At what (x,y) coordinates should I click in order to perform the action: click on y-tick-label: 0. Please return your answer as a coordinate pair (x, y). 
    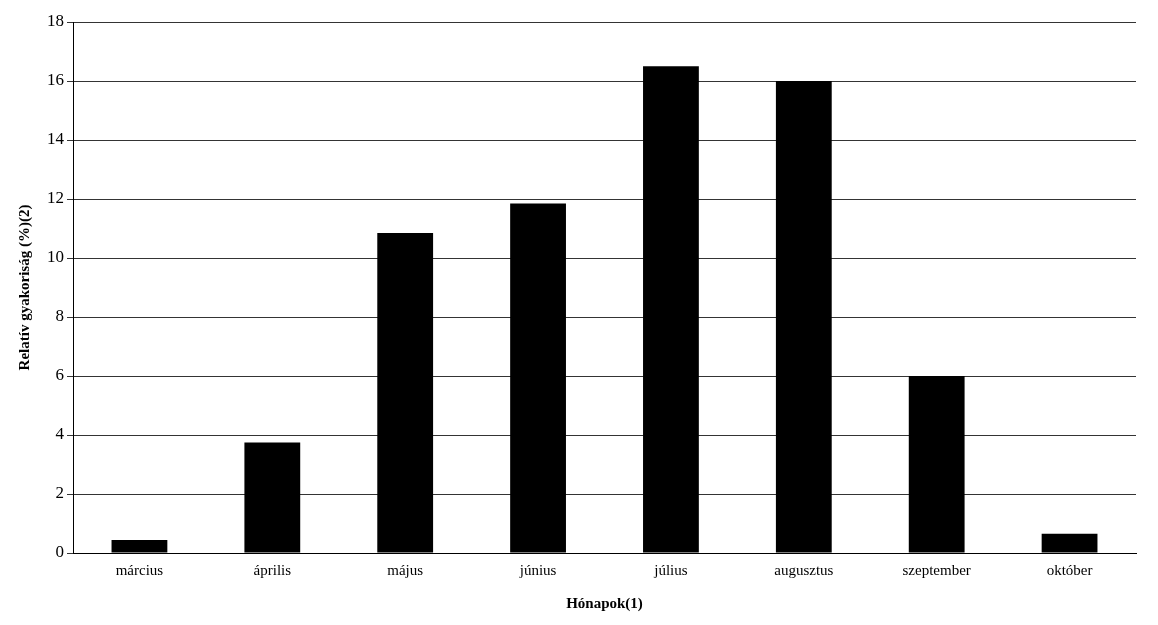
    Looking at the image, I should click on (59, 552).